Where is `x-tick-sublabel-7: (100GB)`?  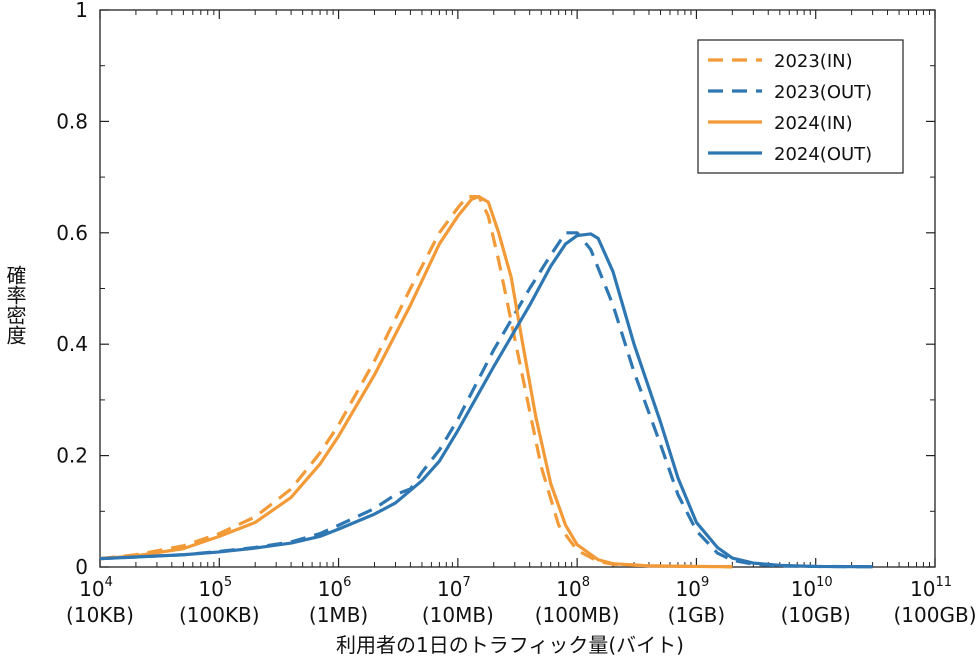 x-tick-sublabel-7: (100GB) is located at coordinates (935, 615).